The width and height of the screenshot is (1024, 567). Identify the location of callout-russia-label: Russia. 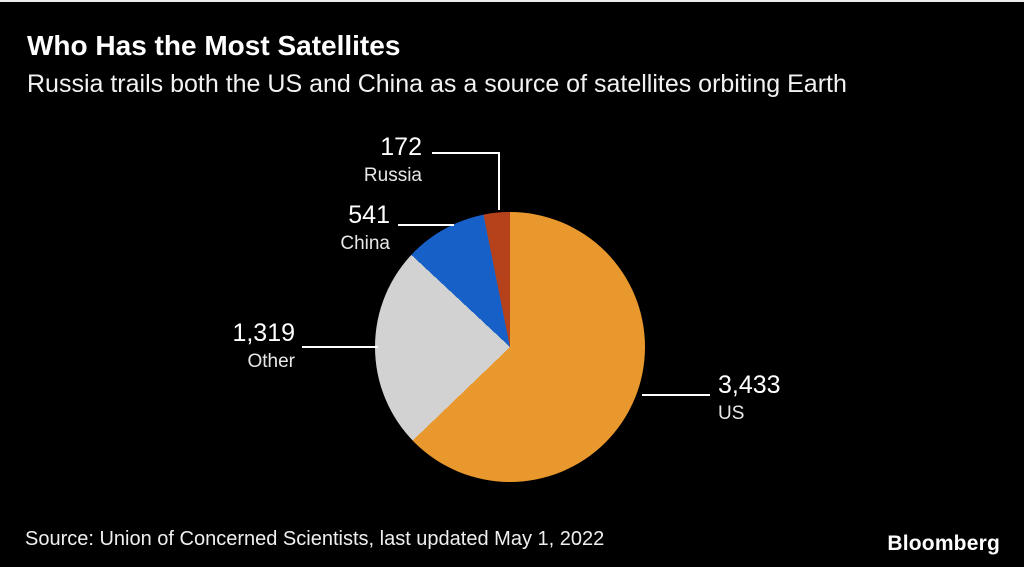
(392, 175).